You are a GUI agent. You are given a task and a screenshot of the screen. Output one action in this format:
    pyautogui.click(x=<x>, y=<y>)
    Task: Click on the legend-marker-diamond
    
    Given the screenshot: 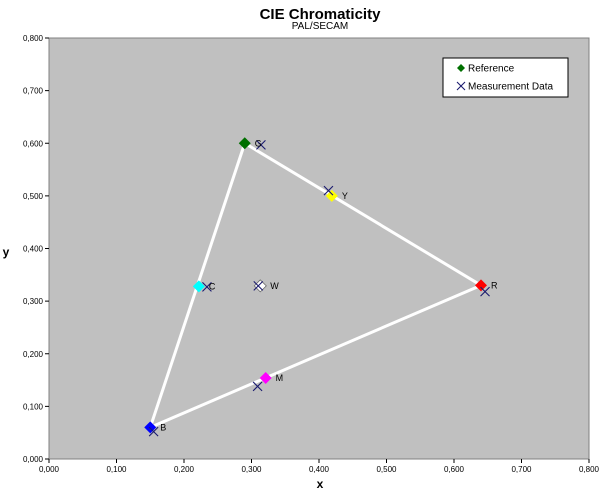 What is the action you would take?
    pyautogui.click(x=461, y=68)
    